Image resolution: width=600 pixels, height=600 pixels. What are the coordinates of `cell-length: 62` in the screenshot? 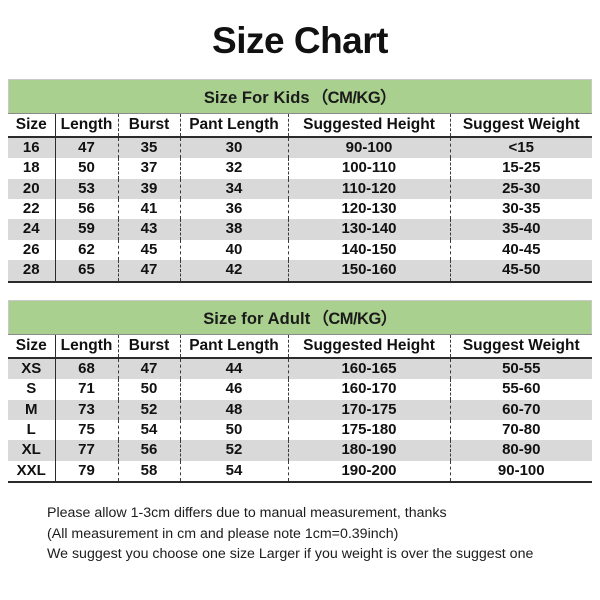 It's located at (86, 250).